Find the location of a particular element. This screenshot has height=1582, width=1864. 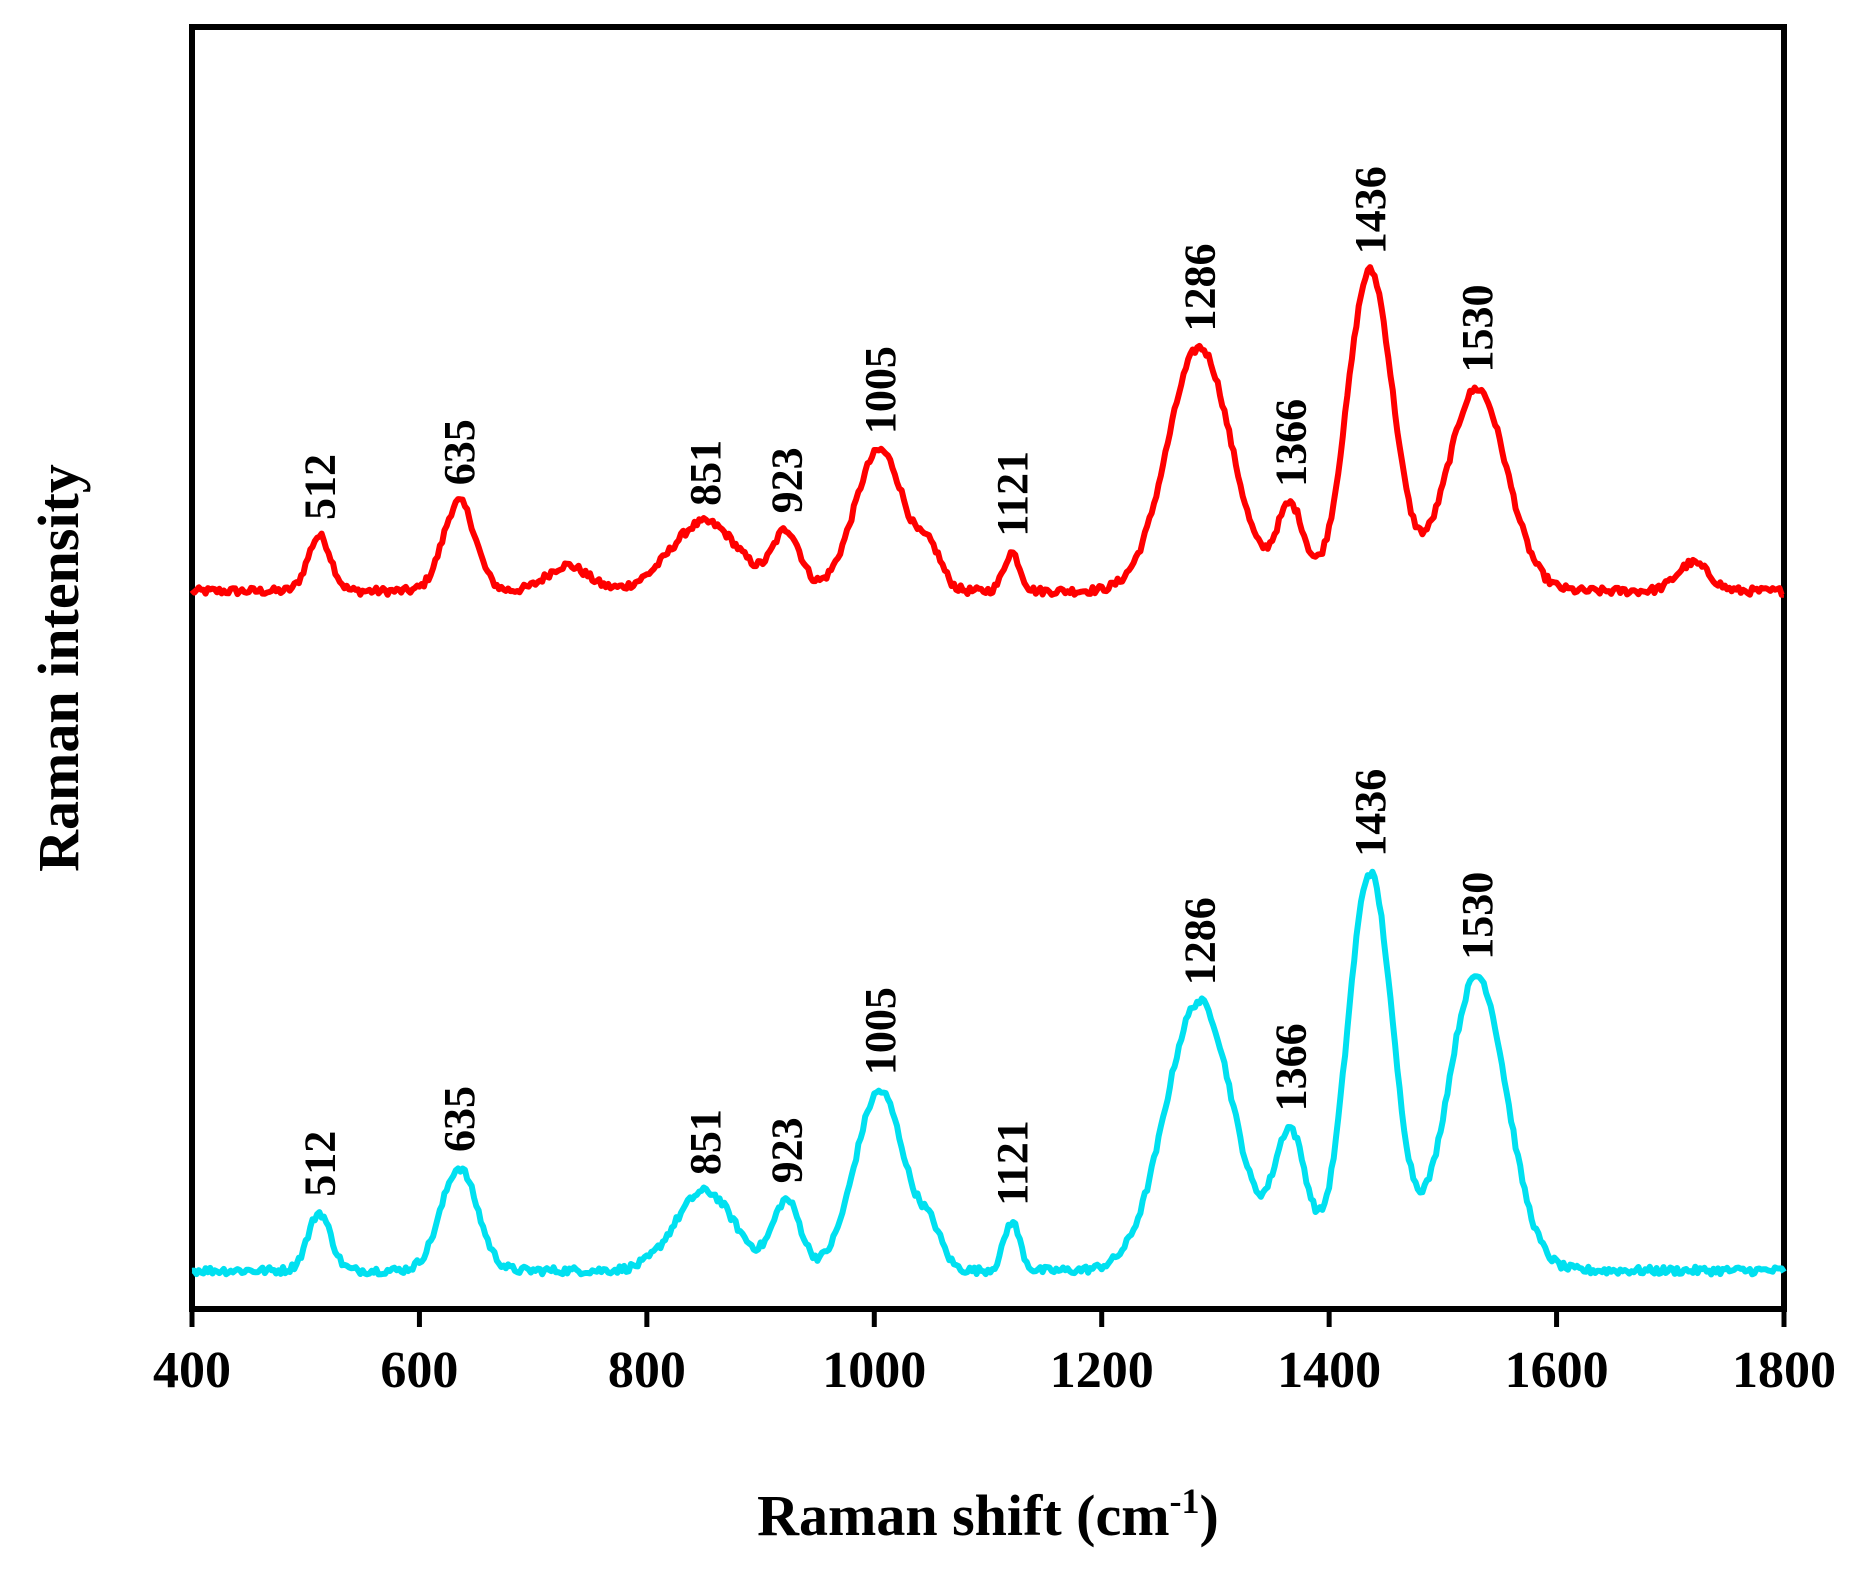

x-tick-label: 1200 is located at coordinates (1102, 1370).